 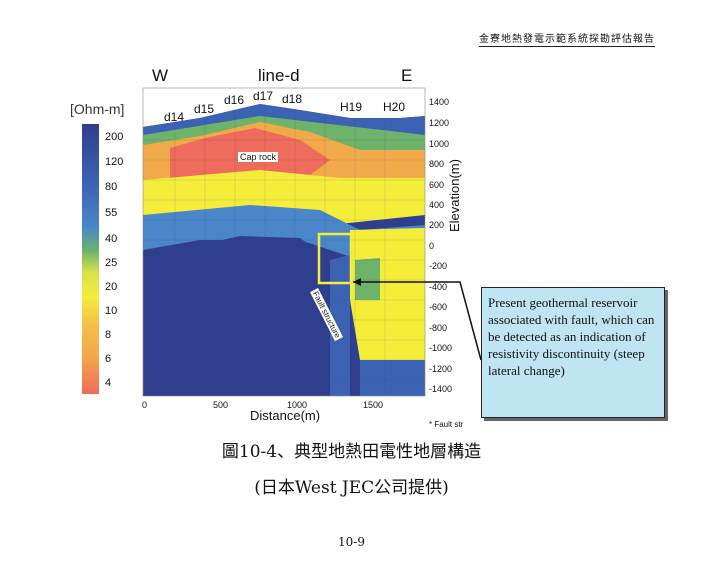 What do you see at coordinates (437, 185) in the screenshot?
I see `elevation-tick: 600` at bounding box center [437, 185].